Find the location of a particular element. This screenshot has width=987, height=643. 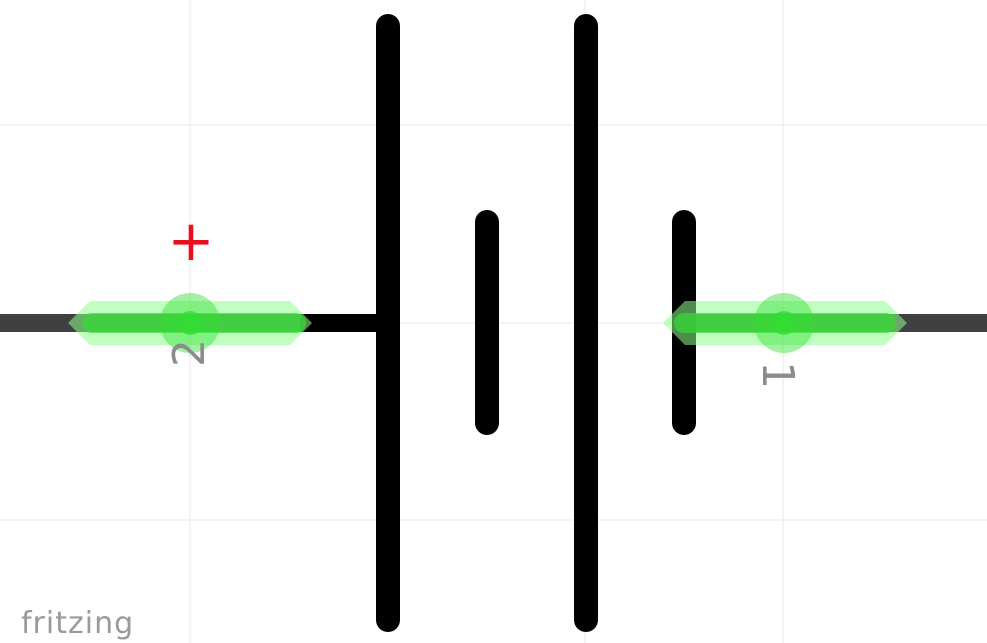

connector-pin-2-dot is located at coordinates (190, 323).